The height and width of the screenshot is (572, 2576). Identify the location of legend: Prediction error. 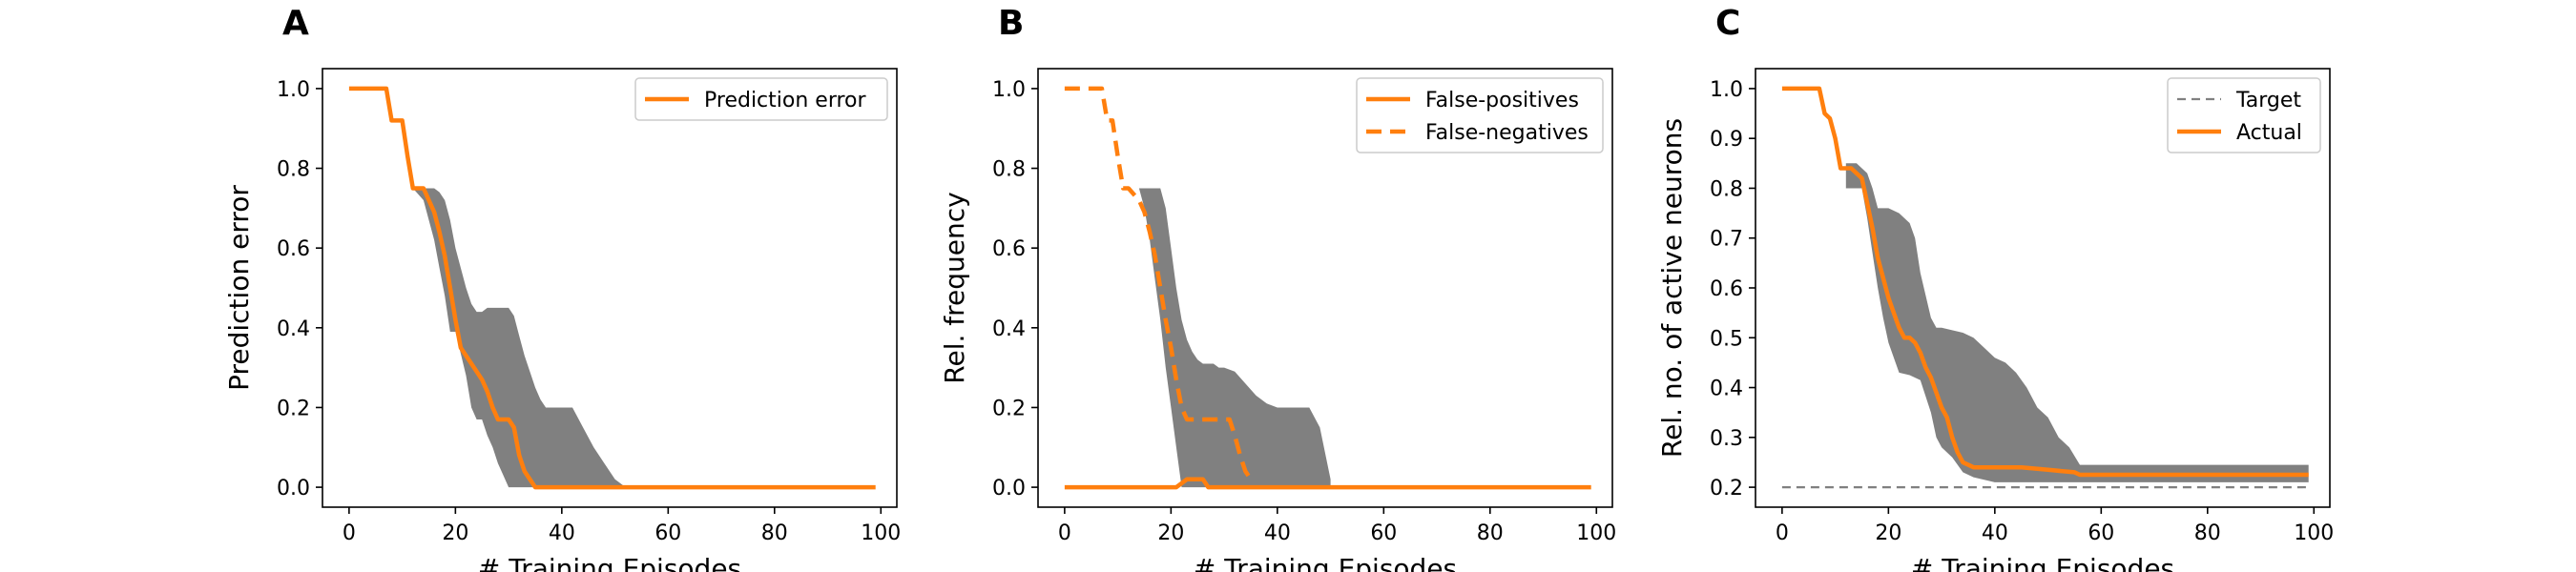
(761, 99).